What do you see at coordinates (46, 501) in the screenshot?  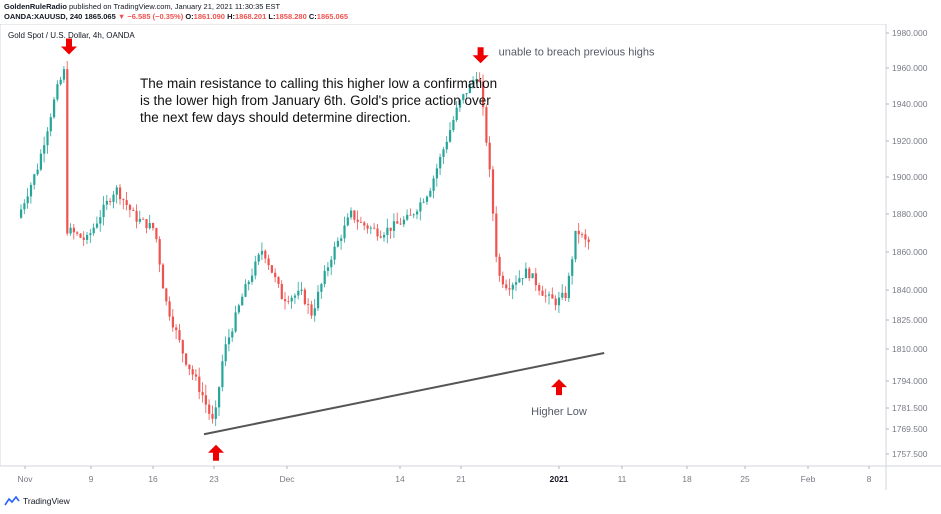 I see `footer-brand: TradingView` at bounding box center [46, 501].